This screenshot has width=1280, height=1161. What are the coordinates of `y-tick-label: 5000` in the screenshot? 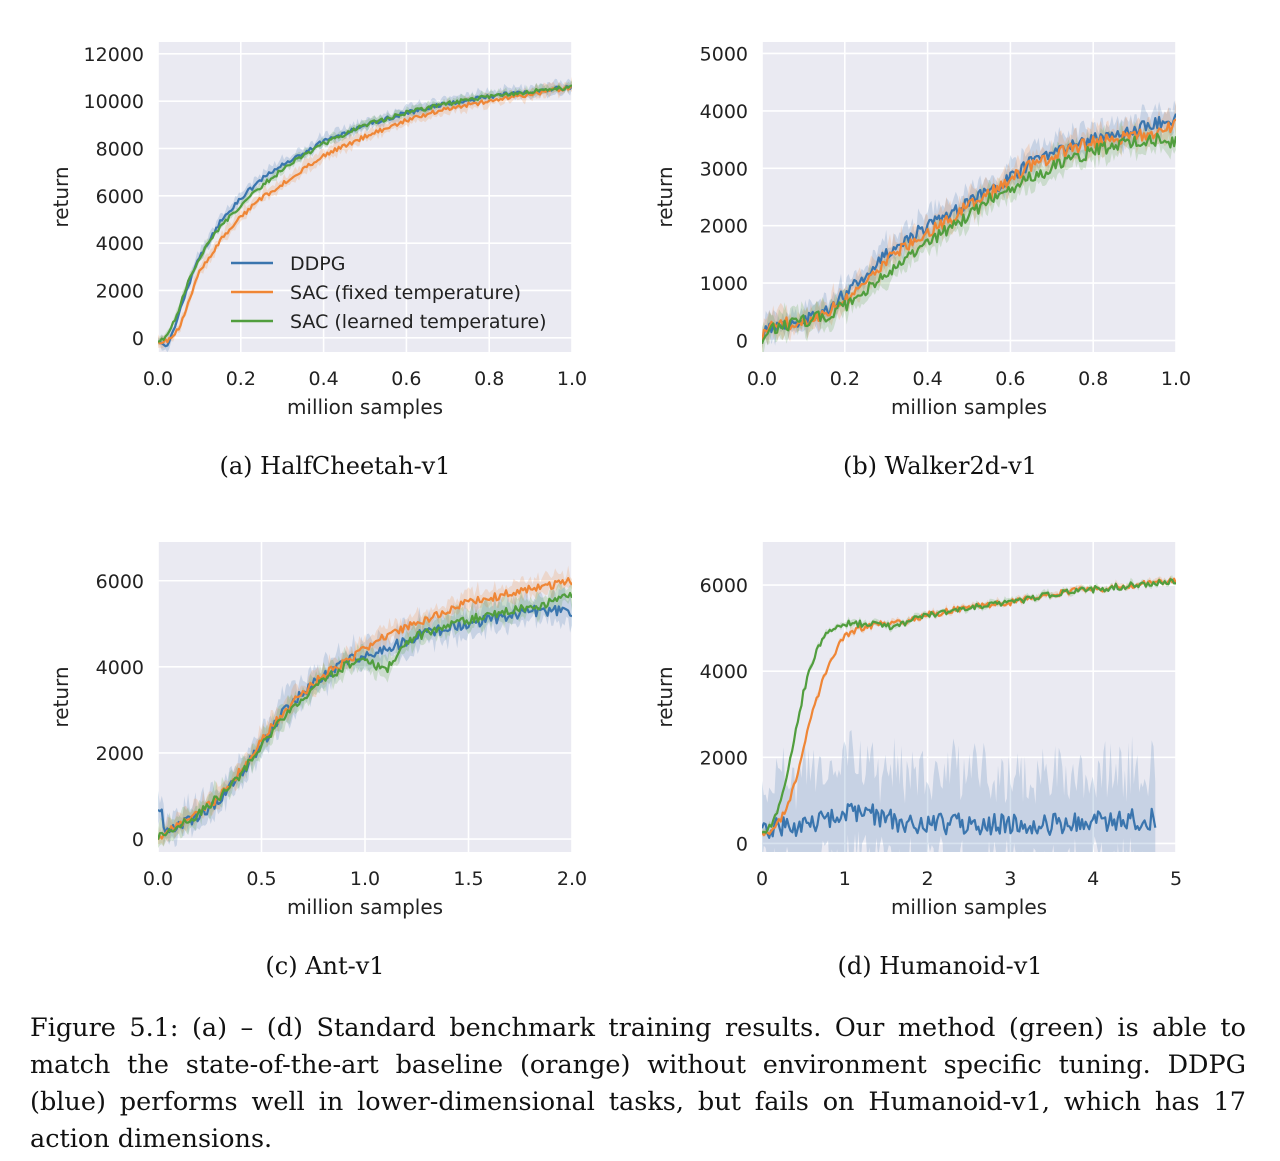 It's located at (724, 54).